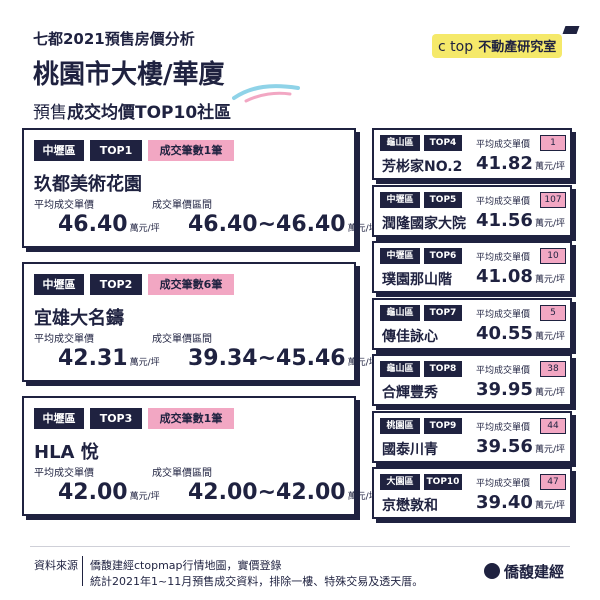 The width and height of the screenshot is (600, 600). I want to click on range-value: 39.34~45.46 萬元/坪, so click(283, 358).